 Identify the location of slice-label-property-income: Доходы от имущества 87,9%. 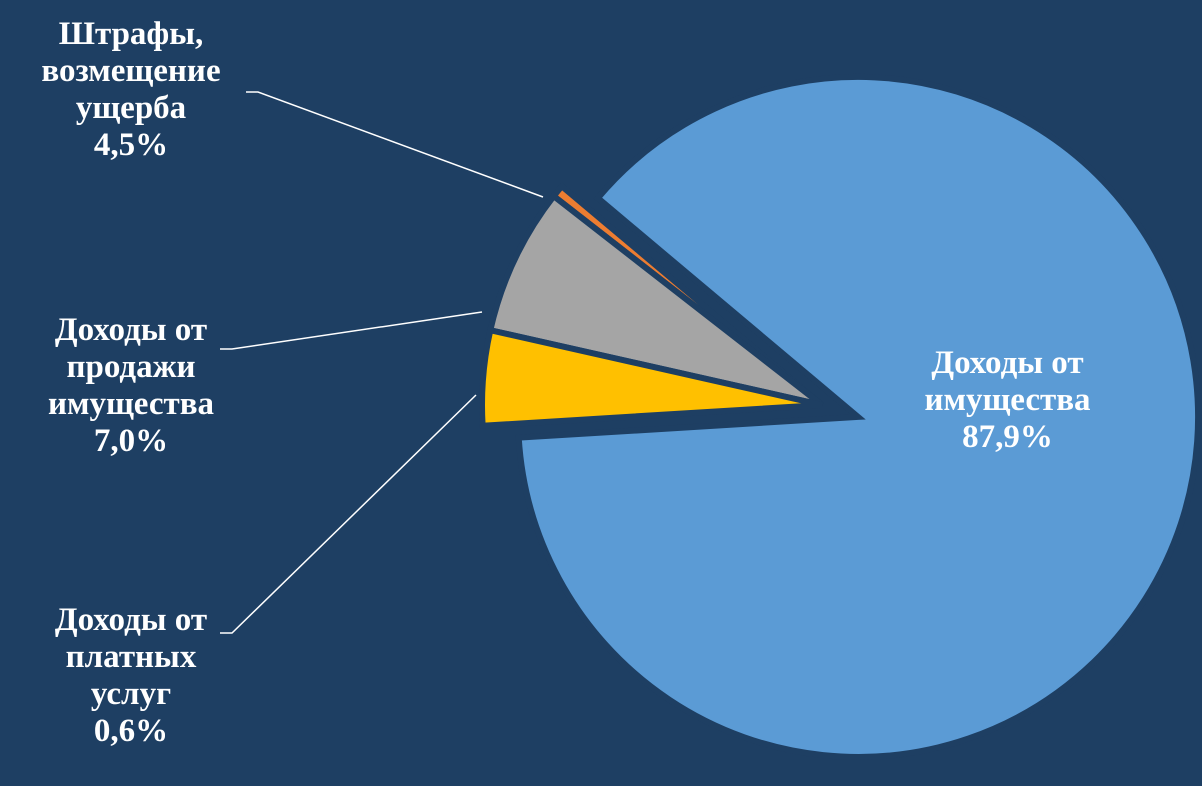
(1007, 400).